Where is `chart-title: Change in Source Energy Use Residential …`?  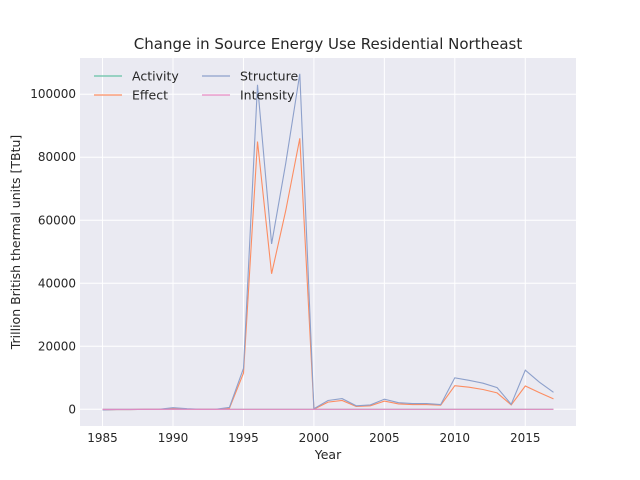
chart-title: Change in Source Energy Use Residential … is located at coordinates (328, 44).